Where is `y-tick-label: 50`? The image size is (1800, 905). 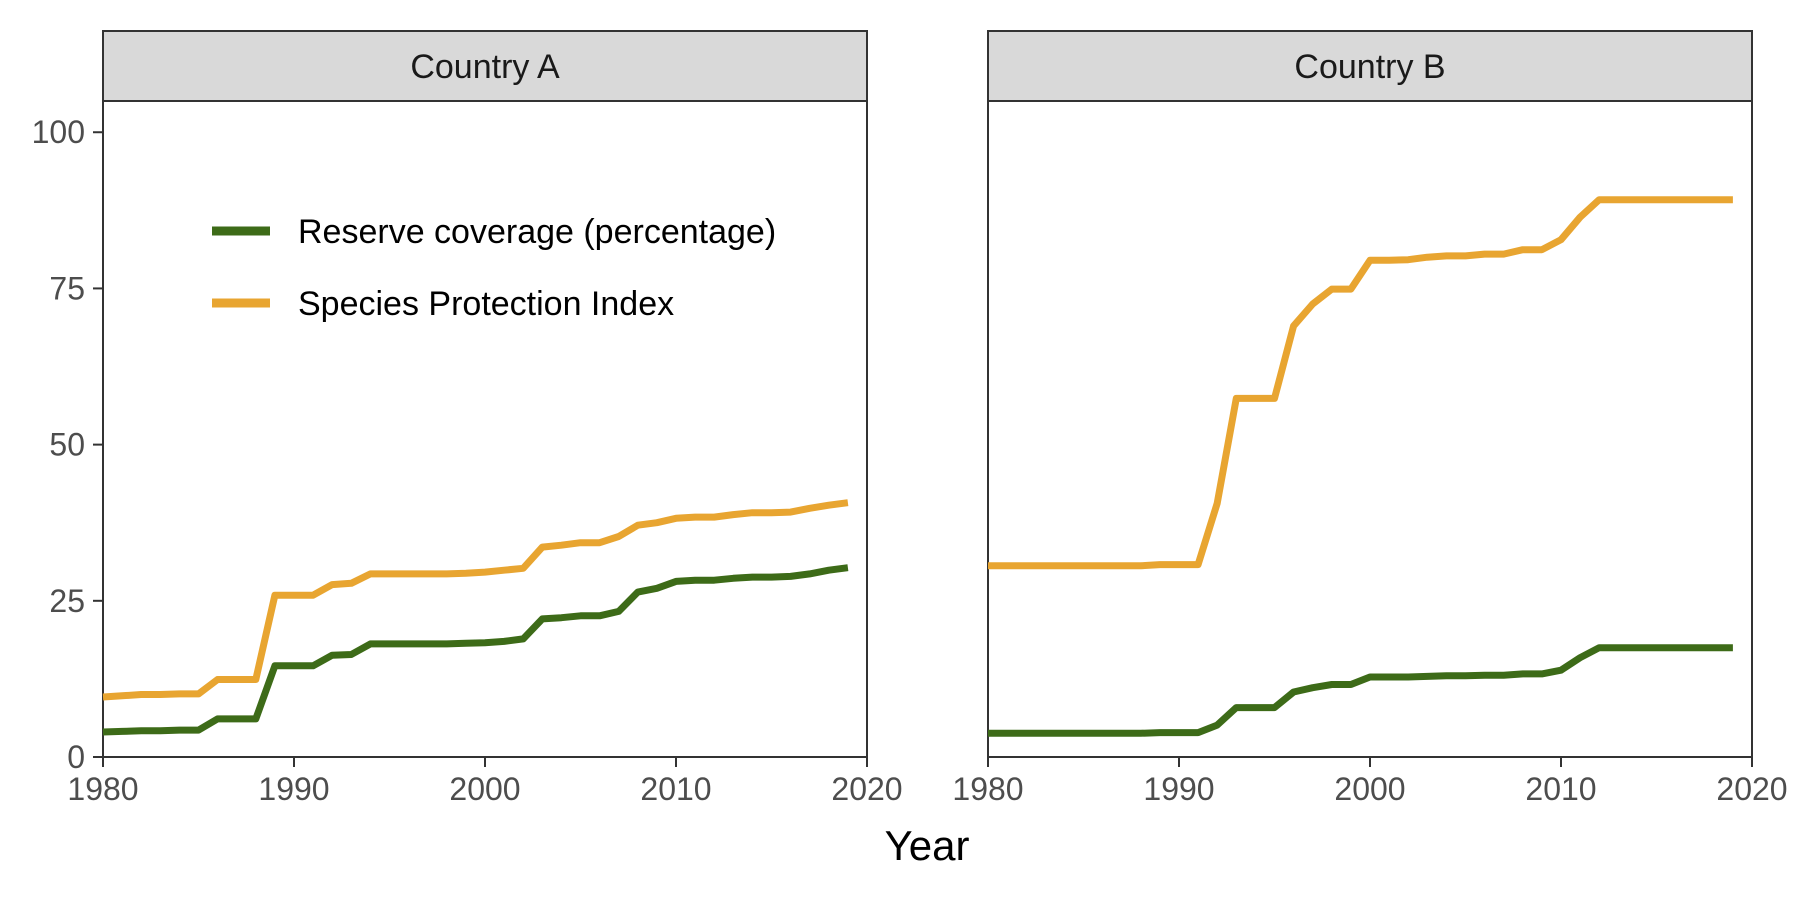 y-tick-label: 50 is located at coordinates (67, 445).